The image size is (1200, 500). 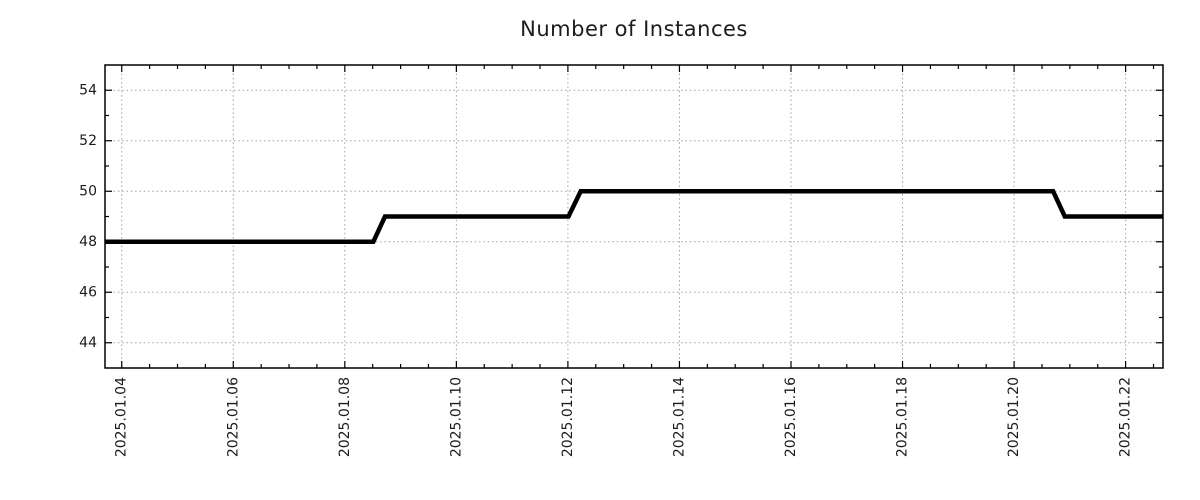 I want to click on x-tick-label: 2025.01.08, so click(x=345, y=417).